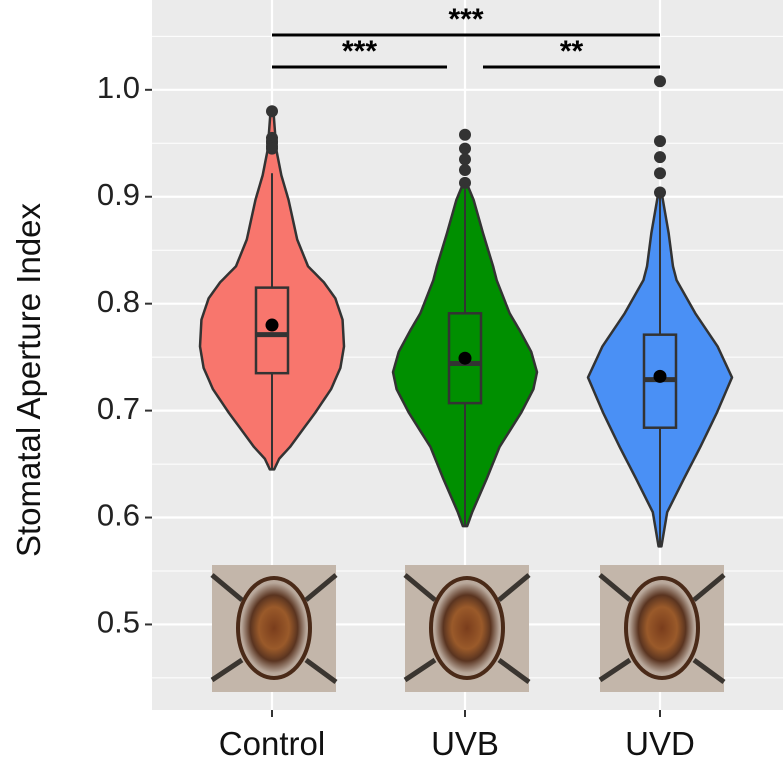 The width and height of the screenshot is (783, 772). What do you see at coordinates (272, 288) in the screenshot?
I see `violin-control` at bounding box center [272, 288].